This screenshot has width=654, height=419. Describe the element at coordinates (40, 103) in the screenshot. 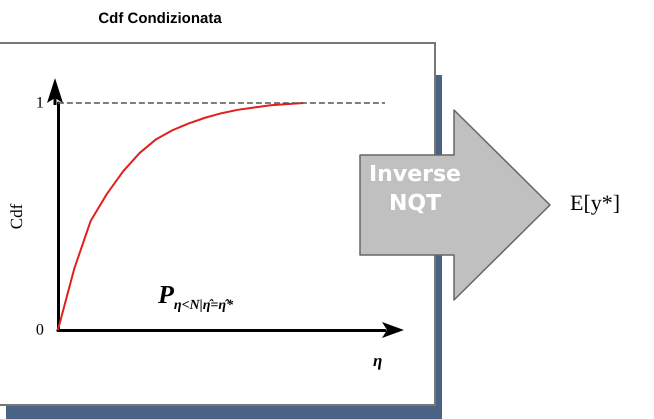

I see `y-tick-label: 1` at that location.